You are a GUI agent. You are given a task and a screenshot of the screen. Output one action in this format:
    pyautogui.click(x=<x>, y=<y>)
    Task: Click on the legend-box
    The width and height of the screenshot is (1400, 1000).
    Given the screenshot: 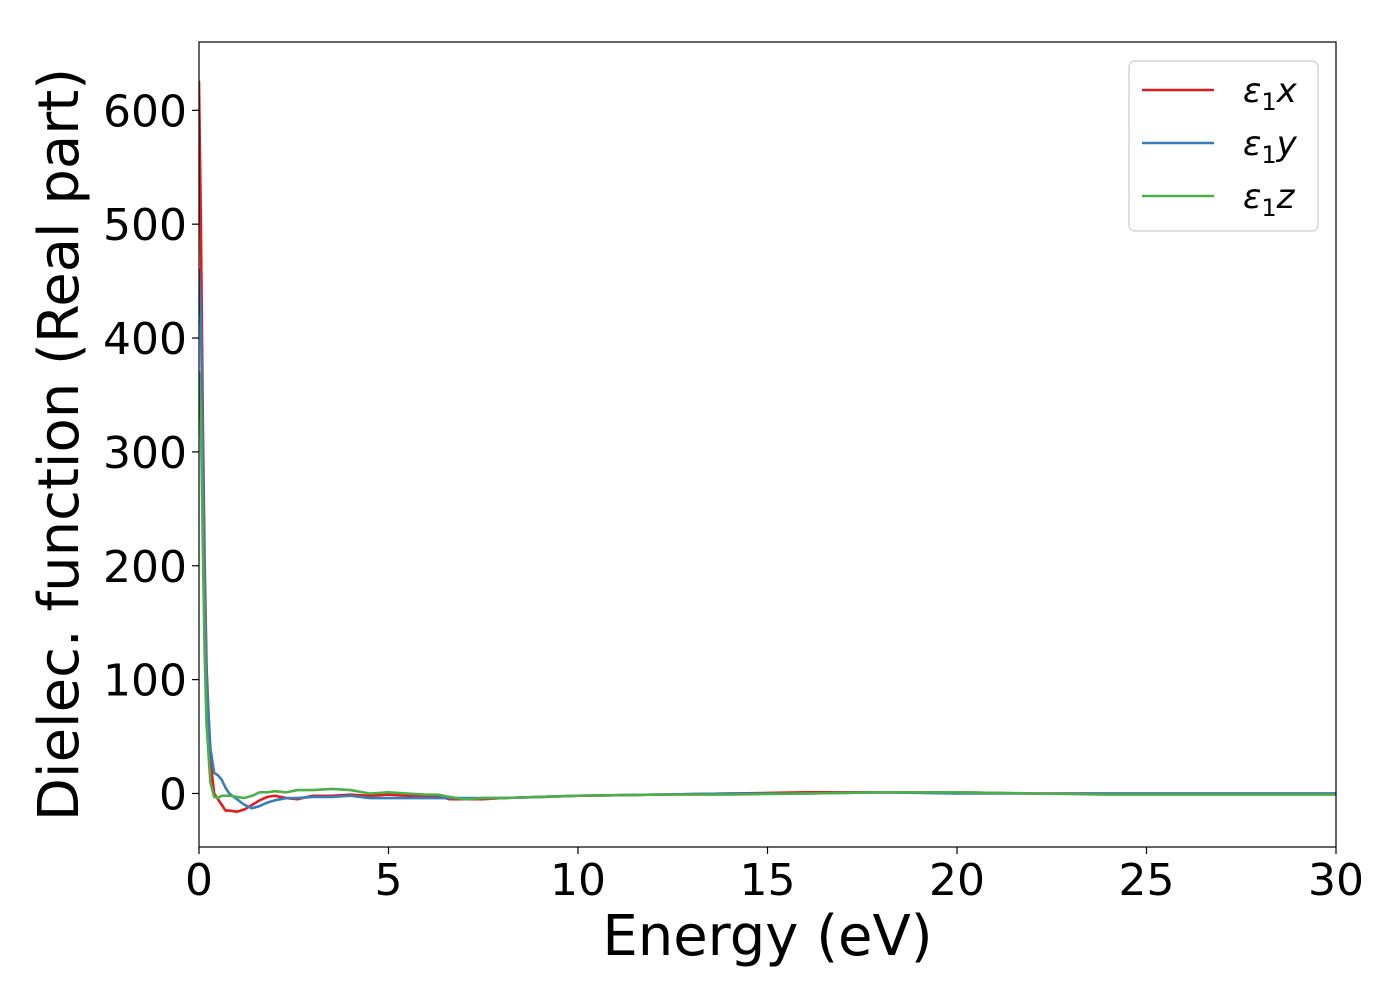 What is the action you would take?
    pyautogui.click(x=1223, y=146)
    